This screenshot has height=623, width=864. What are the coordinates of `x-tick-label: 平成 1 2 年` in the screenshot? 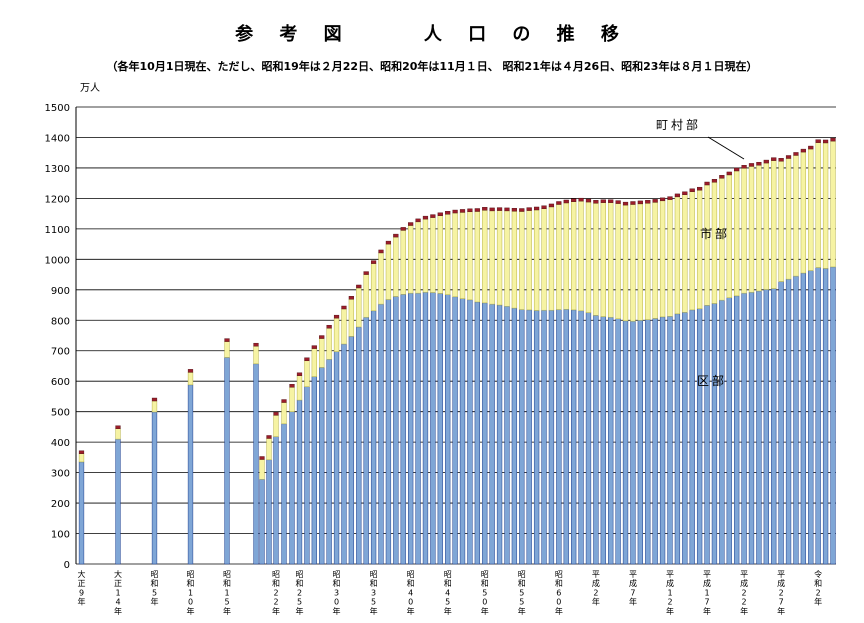 It's located at (670, 593).